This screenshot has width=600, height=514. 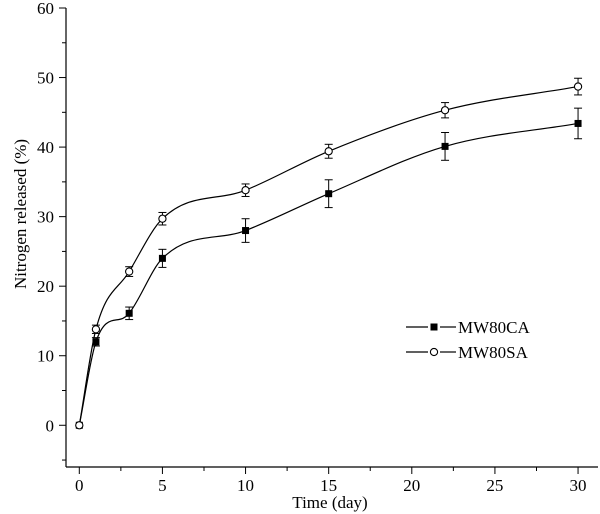 I want to click on y-tick-label: 30, so click(x=45, y=217).